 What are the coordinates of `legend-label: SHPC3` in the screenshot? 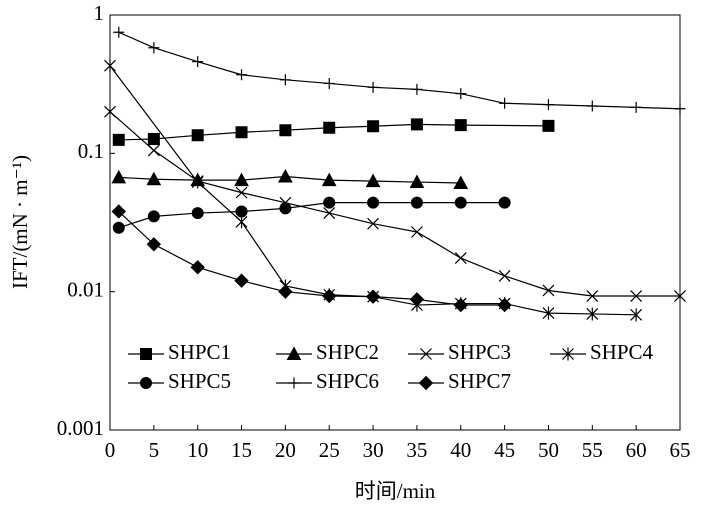 It's located at (479, 352).